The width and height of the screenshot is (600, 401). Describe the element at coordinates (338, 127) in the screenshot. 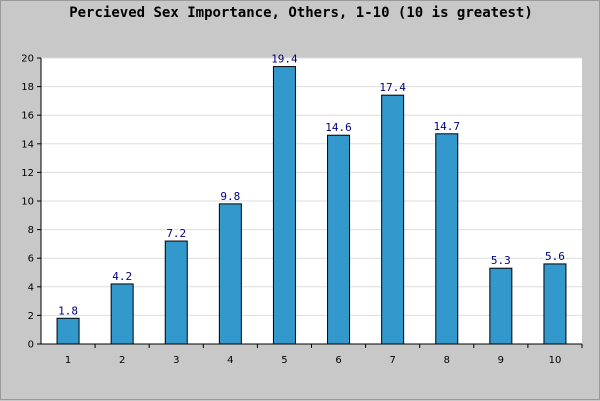

I see `data-label: 14.6` at that location.